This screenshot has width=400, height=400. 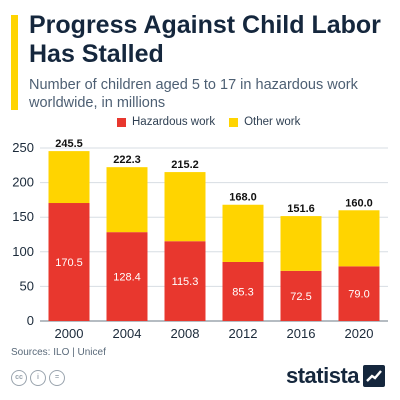 I want to click on x-tick-label: 2016, so click(x=301, y=333).